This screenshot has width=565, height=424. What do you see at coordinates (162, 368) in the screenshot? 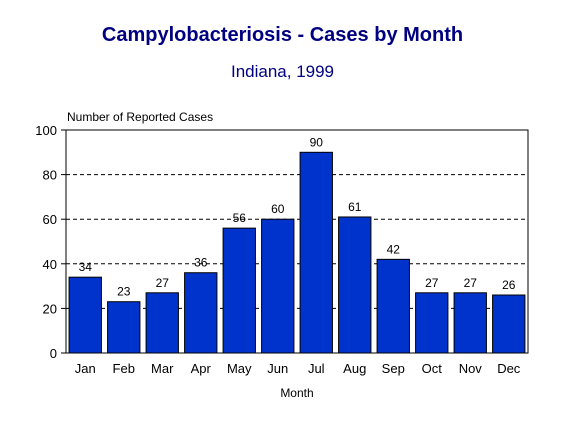
I see `x-tick-label: Mar` at bounding box center [162, 368].